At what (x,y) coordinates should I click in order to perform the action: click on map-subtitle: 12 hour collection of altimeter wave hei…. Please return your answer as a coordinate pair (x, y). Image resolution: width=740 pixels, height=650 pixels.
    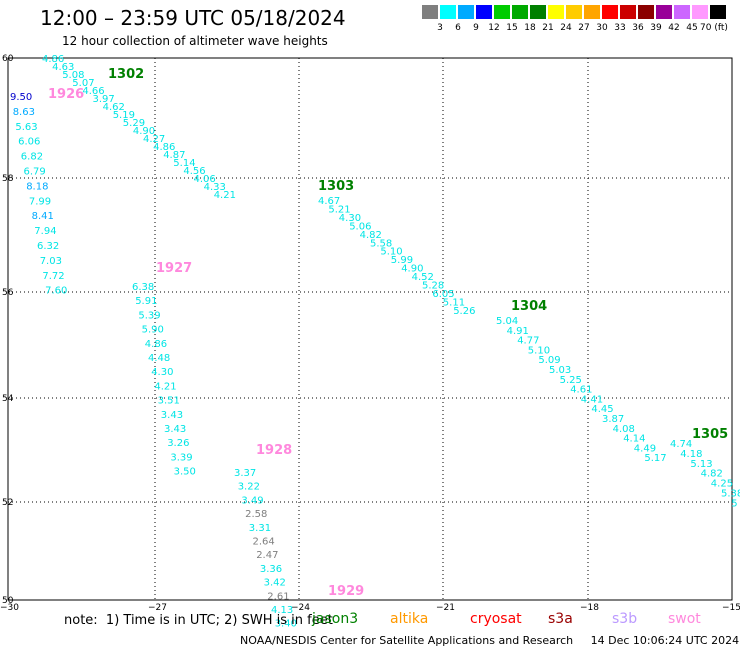
    Looking at the image, I should click on (195, 41).